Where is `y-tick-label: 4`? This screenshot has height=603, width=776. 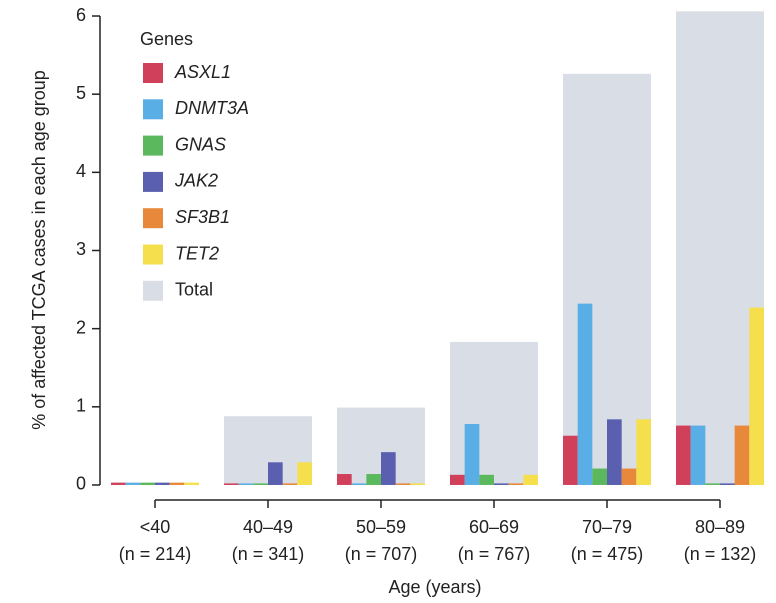 y-tick-label: 4 is located at coordinates (81, 171).